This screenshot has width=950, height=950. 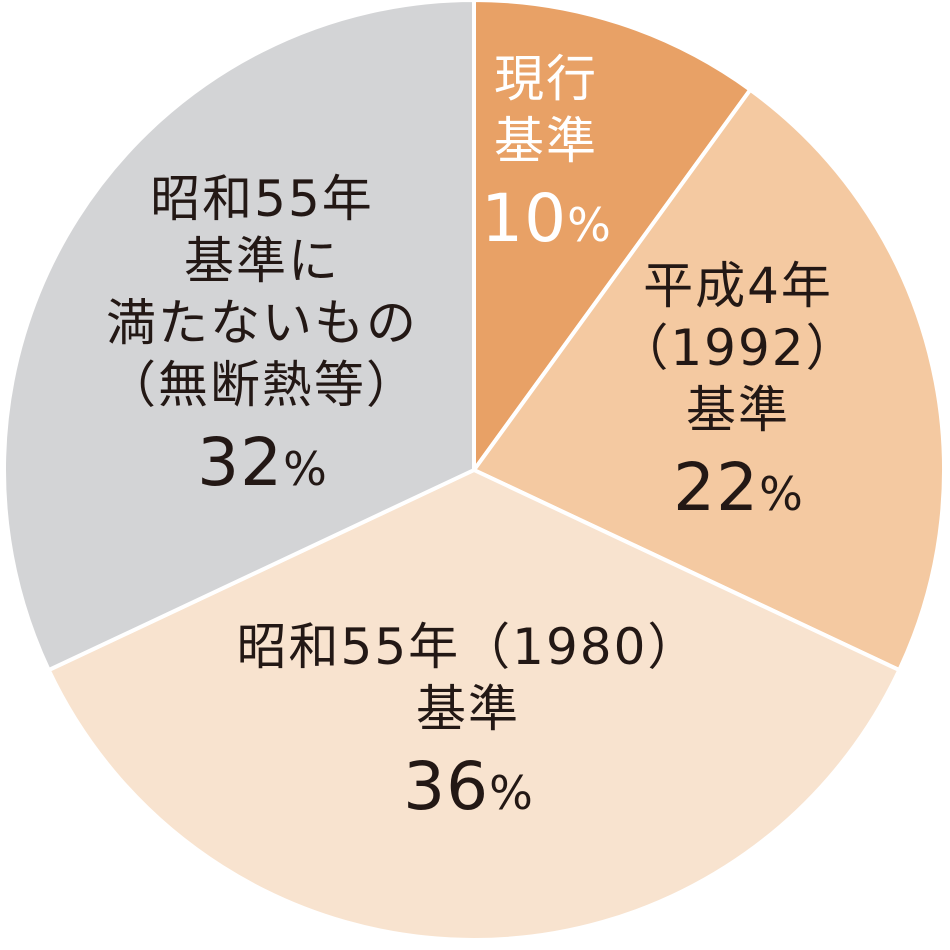 I want to click on slice-label-line: 昭和55年（1980）, so click(x=468, y=647).